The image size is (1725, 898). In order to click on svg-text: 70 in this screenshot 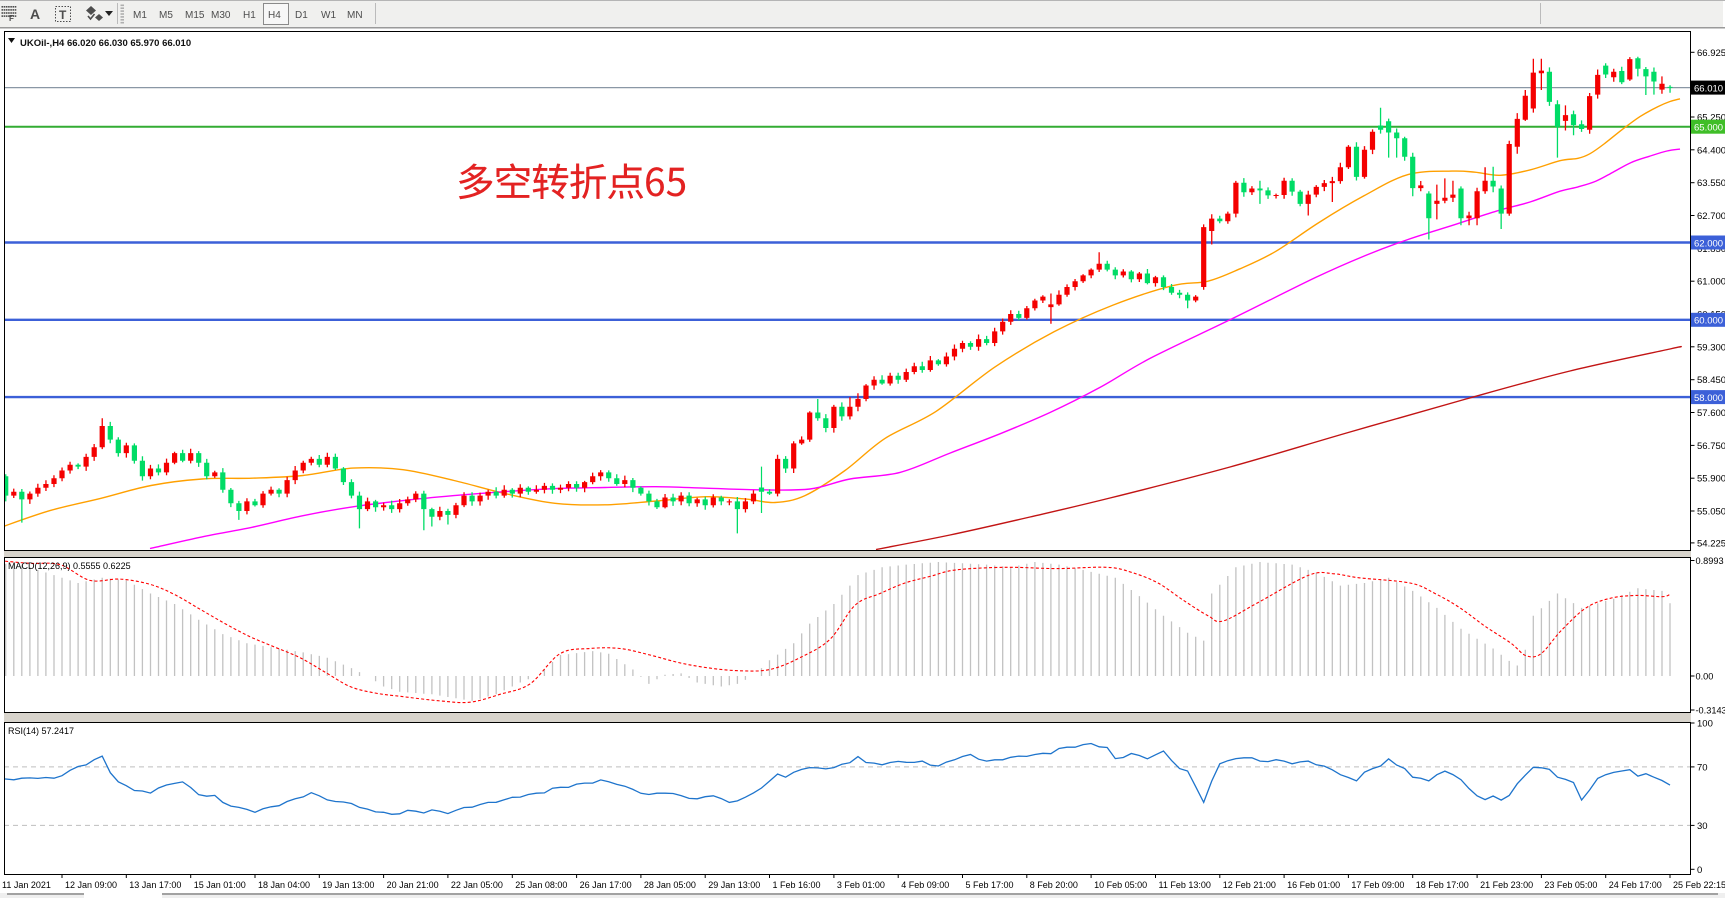, I will do `click(1702, 767)`.